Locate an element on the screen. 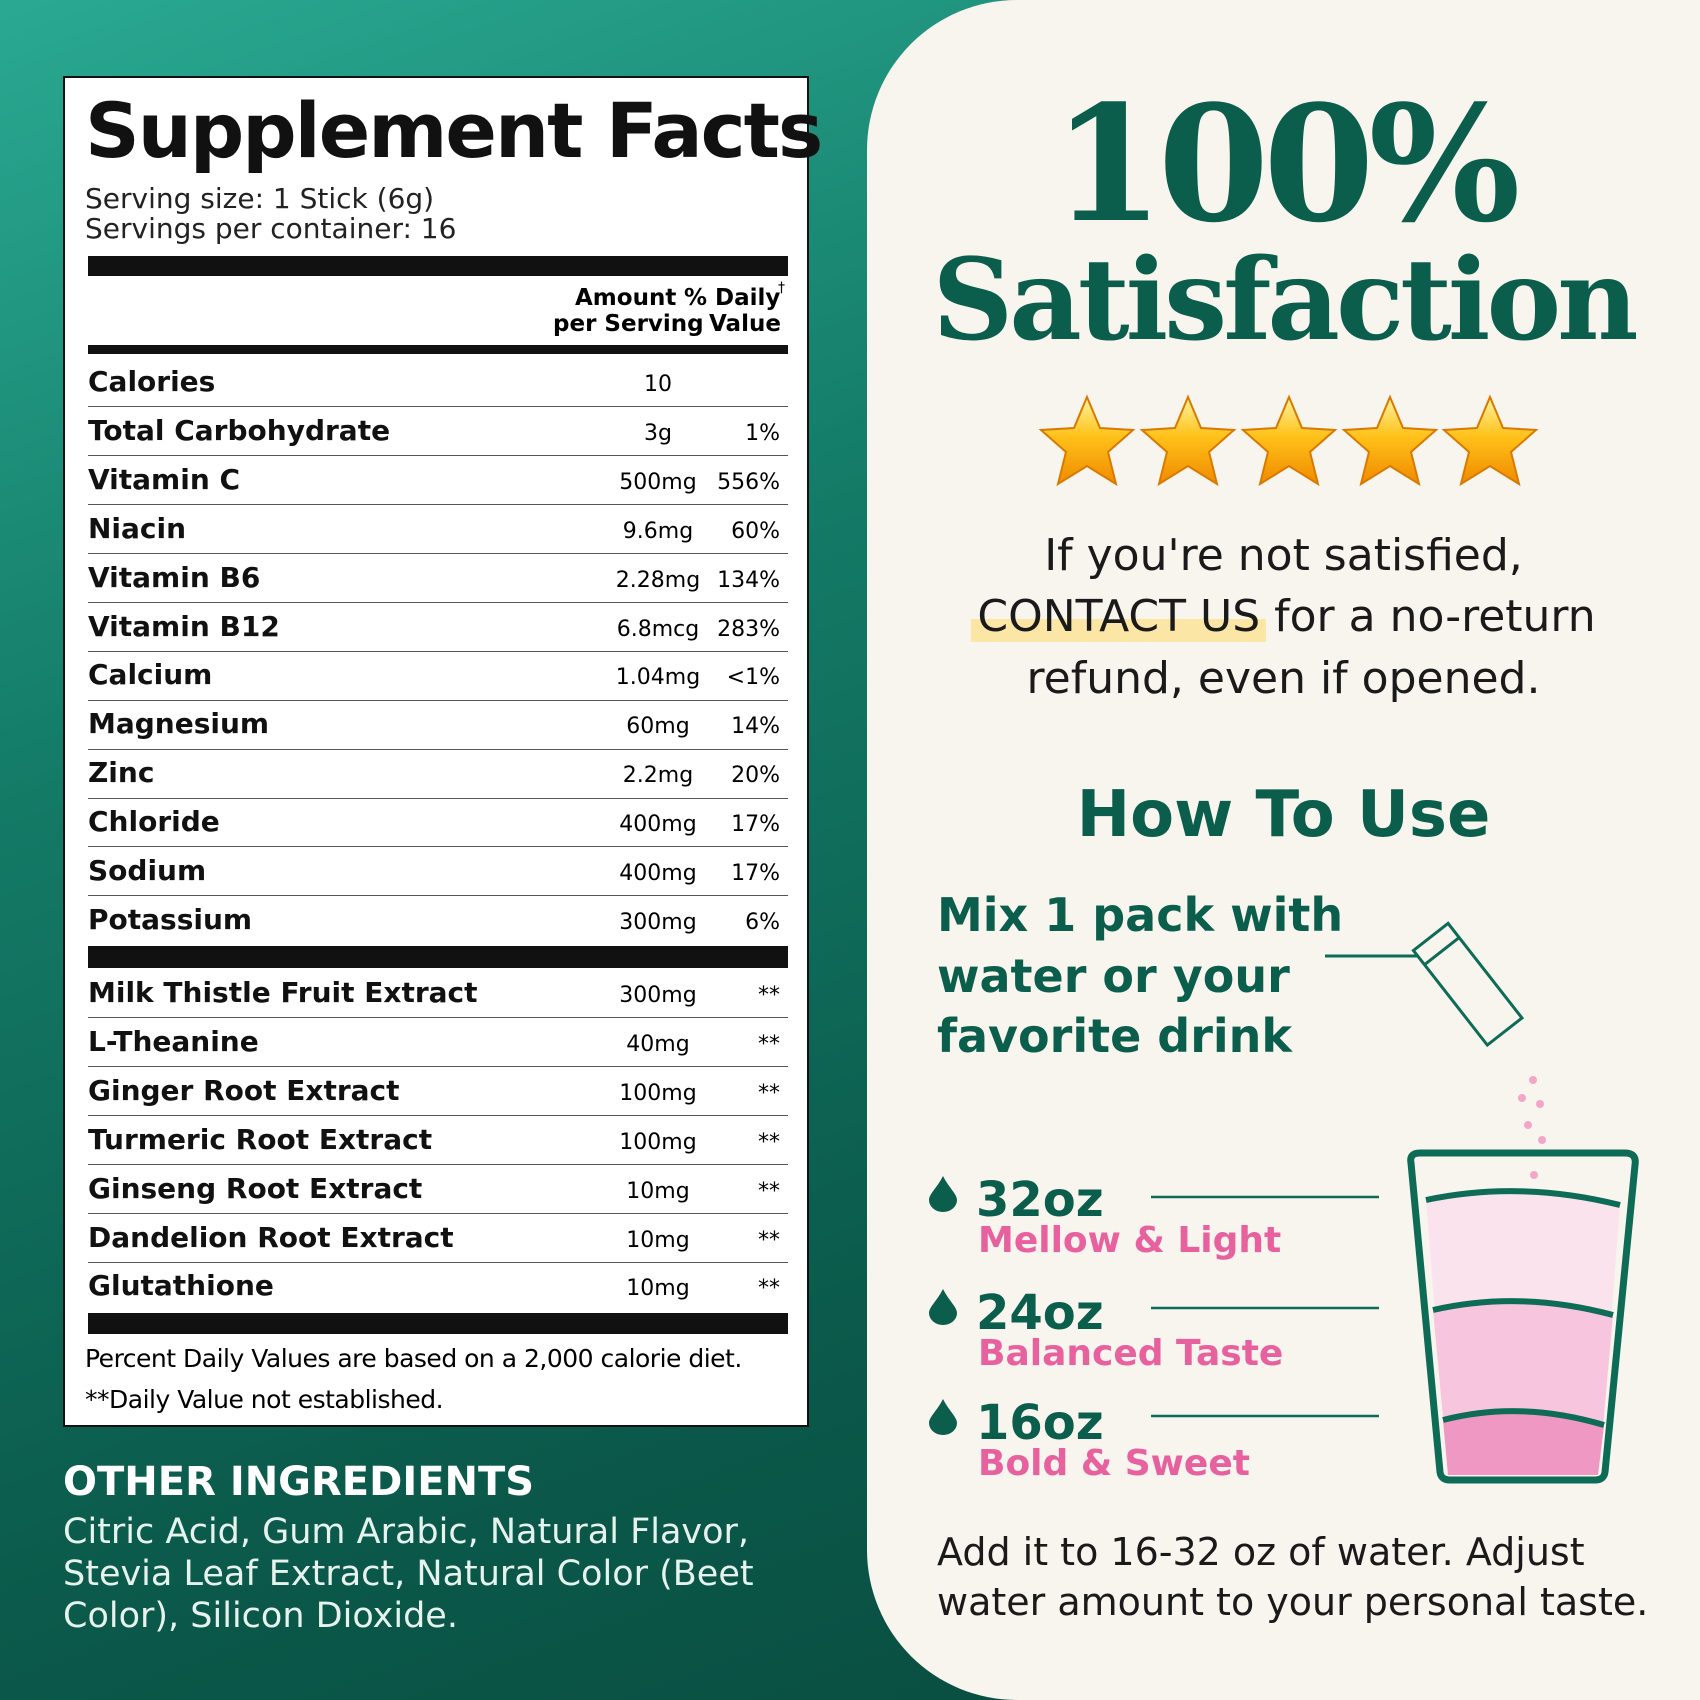 Image resolution: width=1700 pixels, height=1700 pixels. other-ingredients-title: OTHER INGREDIENTS is located at coordinates (299, 1482).